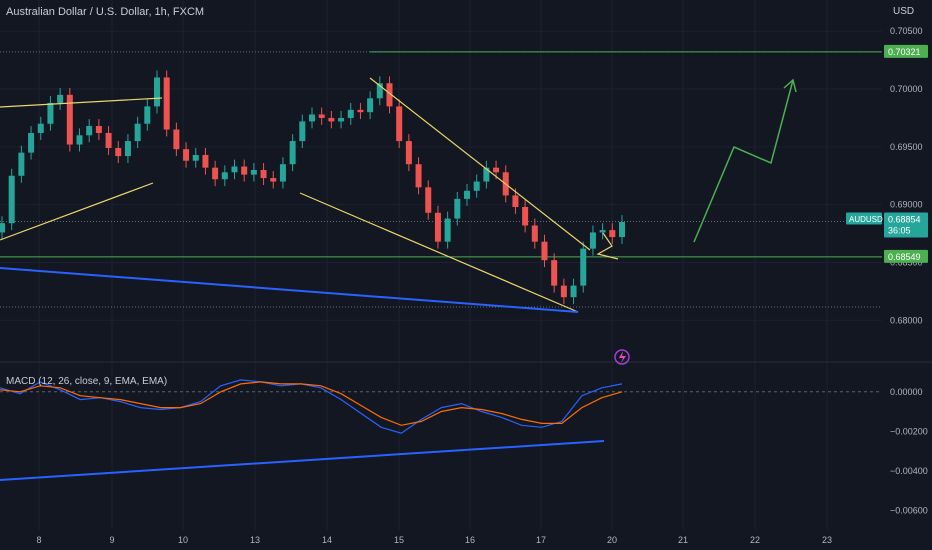 This screenshot has width=932, height=550. I want to click on level-badge, so click(906, 256).